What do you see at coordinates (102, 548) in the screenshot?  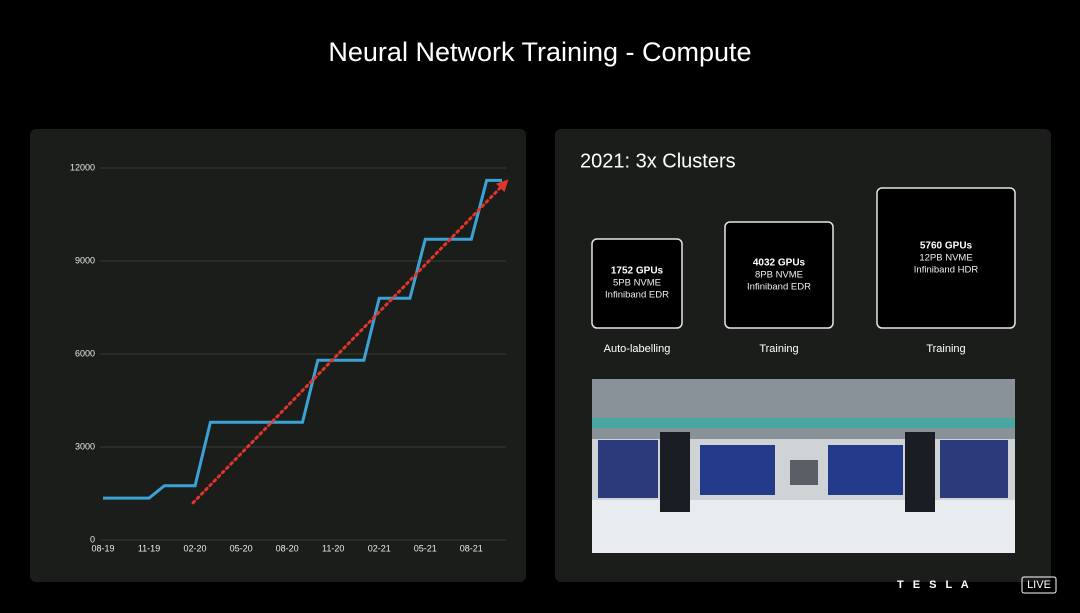 I see `x-tick-label: 08-19` at bounding box center [102, 548].